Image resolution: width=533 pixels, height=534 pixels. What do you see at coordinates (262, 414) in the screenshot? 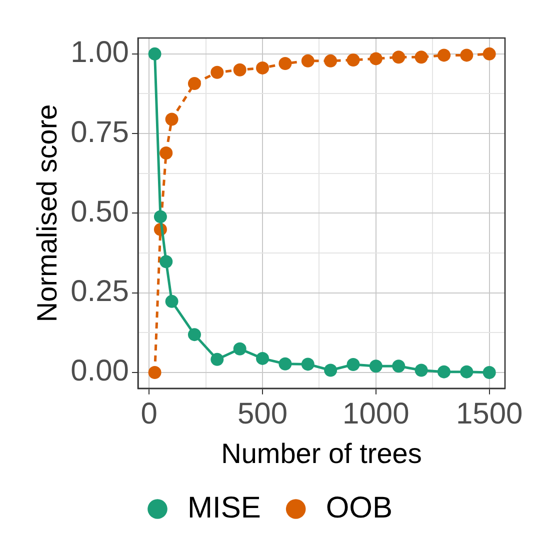
I see `x-tick-label: 500` at bounding box center [262, 414].